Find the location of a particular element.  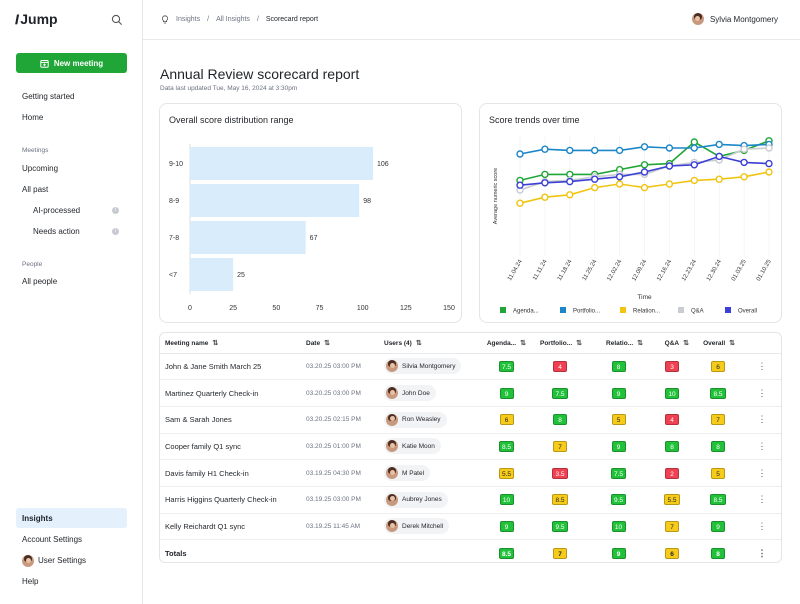

user-name: Sylvia Montgomery is located at coordinates (743, 19).